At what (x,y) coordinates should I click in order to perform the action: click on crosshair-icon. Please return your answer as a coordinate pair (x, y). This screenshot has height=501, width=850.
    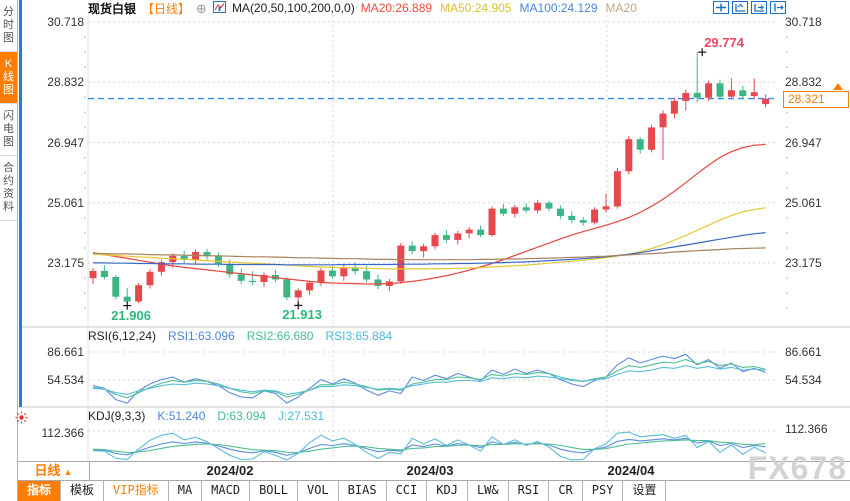
    Looking at the image, I should click on (721, 7).